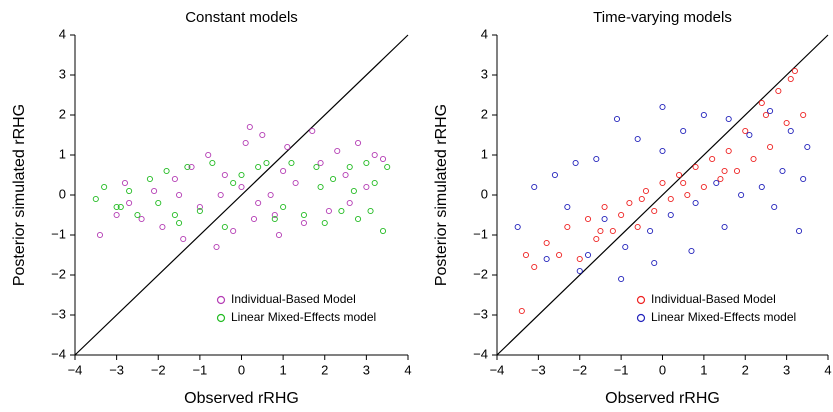  Describe the element at coordinates (484, 73) in the screenshot. I see `y-tick-label: 3` at that location.